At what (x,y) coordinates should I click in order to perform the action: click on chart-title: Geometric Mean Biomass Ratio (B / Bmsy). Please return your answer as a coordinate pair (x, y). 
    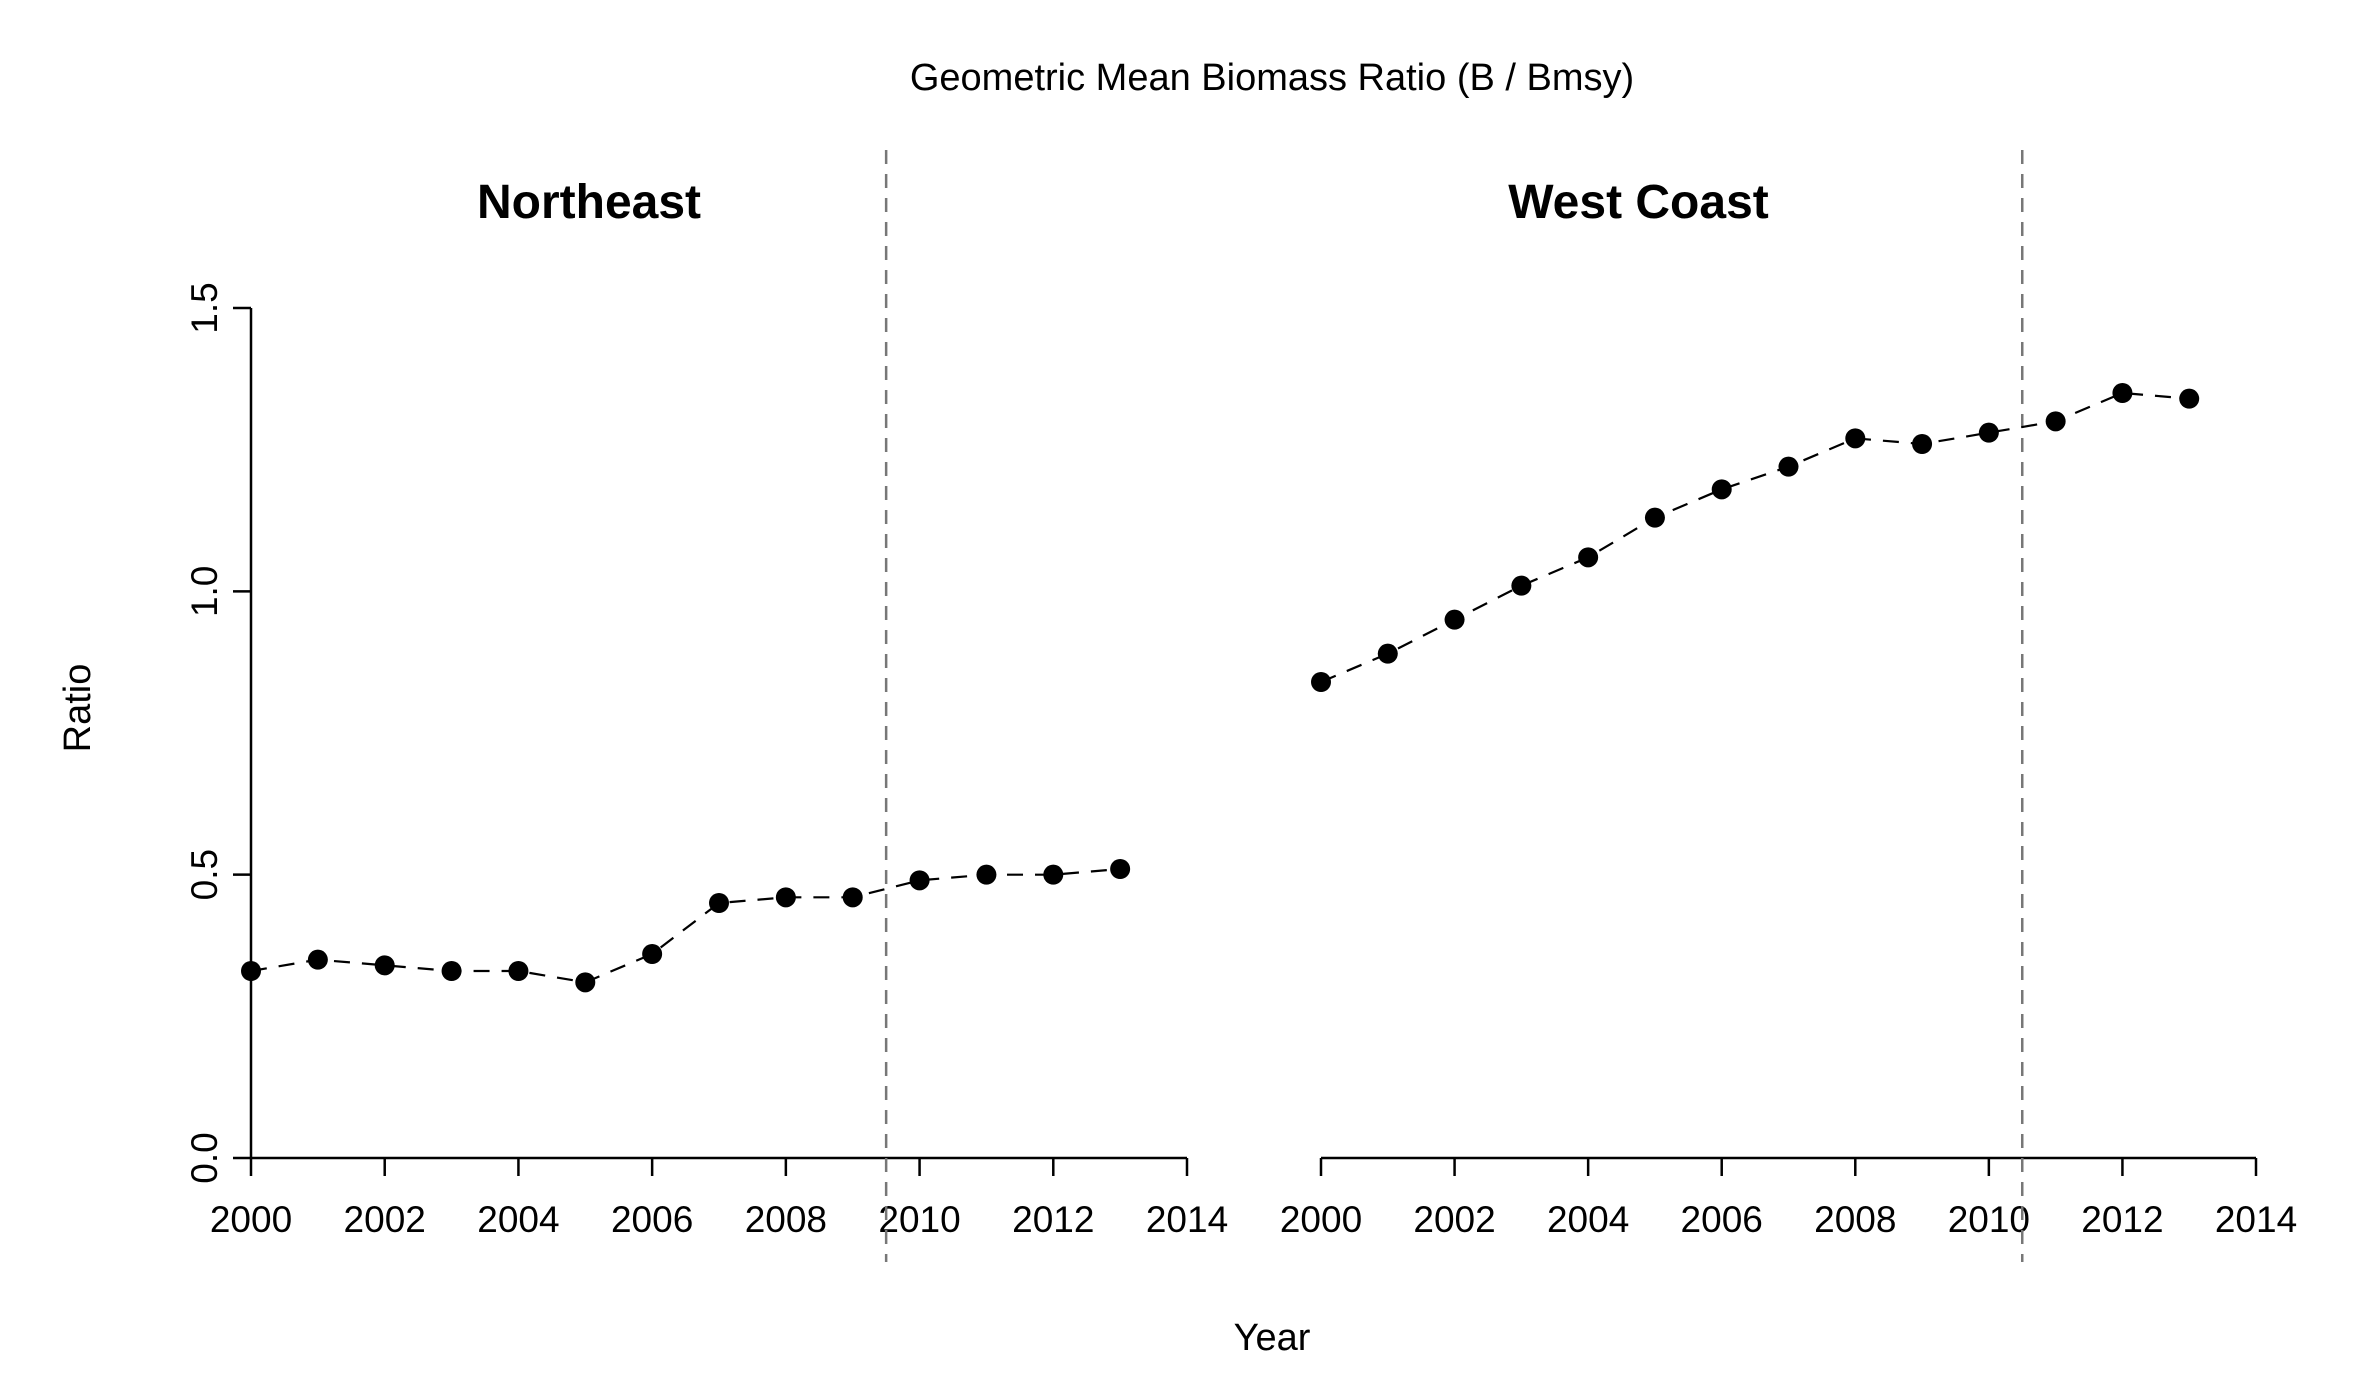
    Looking at the image, I should click on (1272, 78).